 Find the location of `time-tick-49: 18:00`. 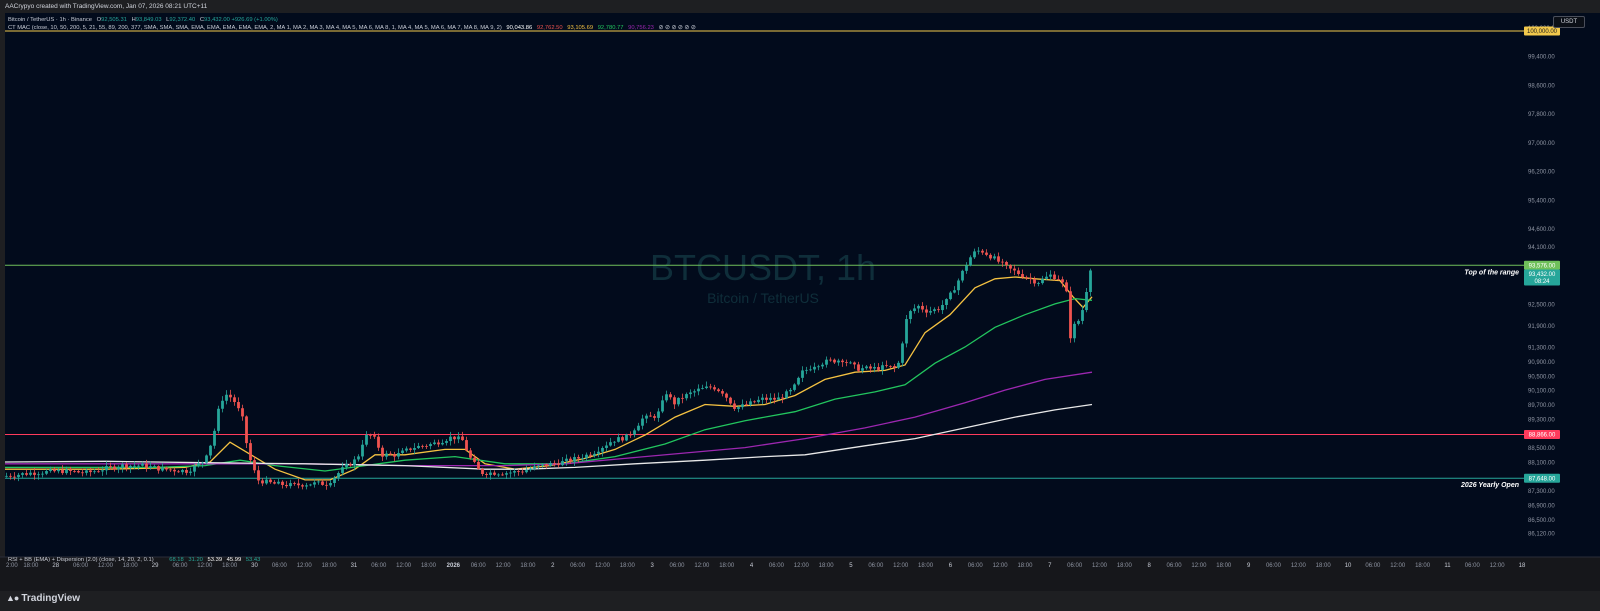

time-tick-49: 18:00 is located at coordinates (1224, 566).